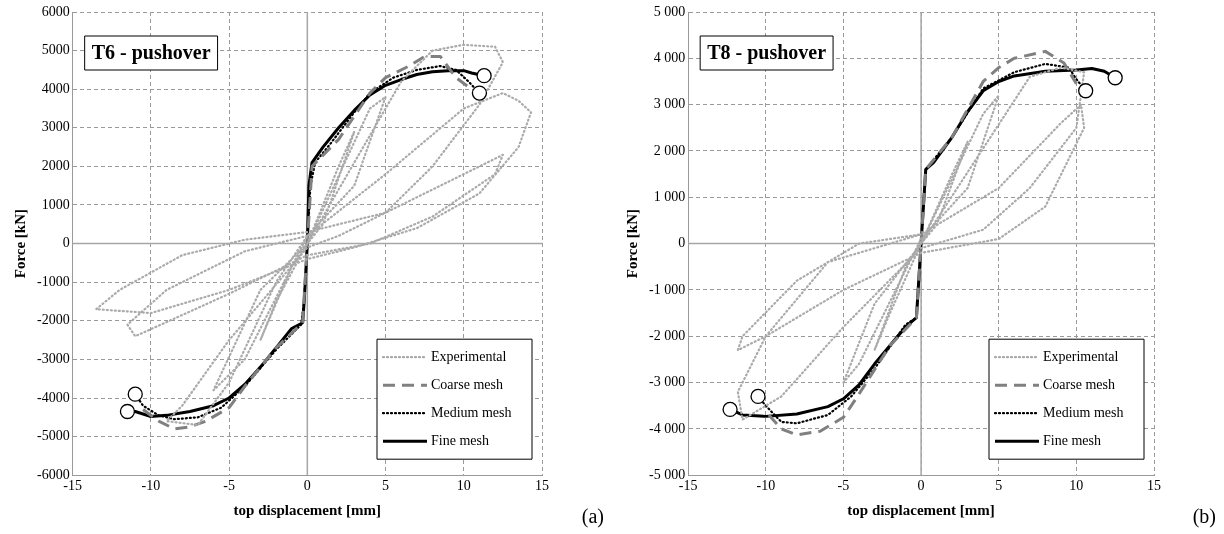 The height and width of the screenshot is (534, 1224). What do you see at coordinates (667, 428) in the screenshot?
I see `y-tick-label: -4 000` at bounding box center [667, 428].